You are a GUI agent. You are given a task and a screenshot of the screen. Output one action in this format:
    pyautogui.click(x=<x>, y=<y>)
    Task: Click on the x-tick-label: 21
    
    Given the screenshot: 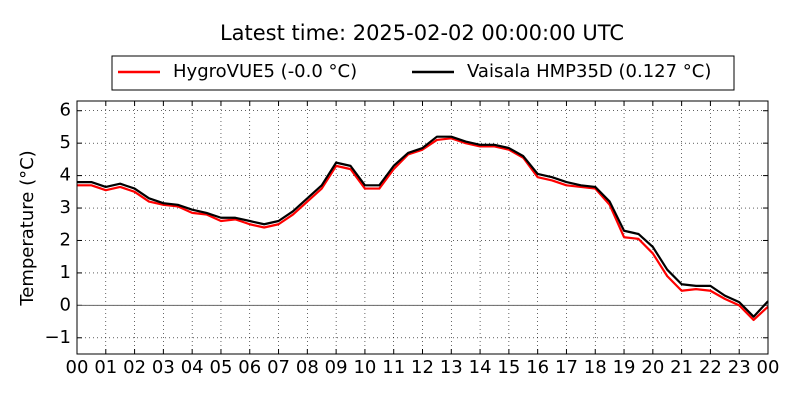 What is the action you would take?
    pyautogui.click(x=681, y=367)
    